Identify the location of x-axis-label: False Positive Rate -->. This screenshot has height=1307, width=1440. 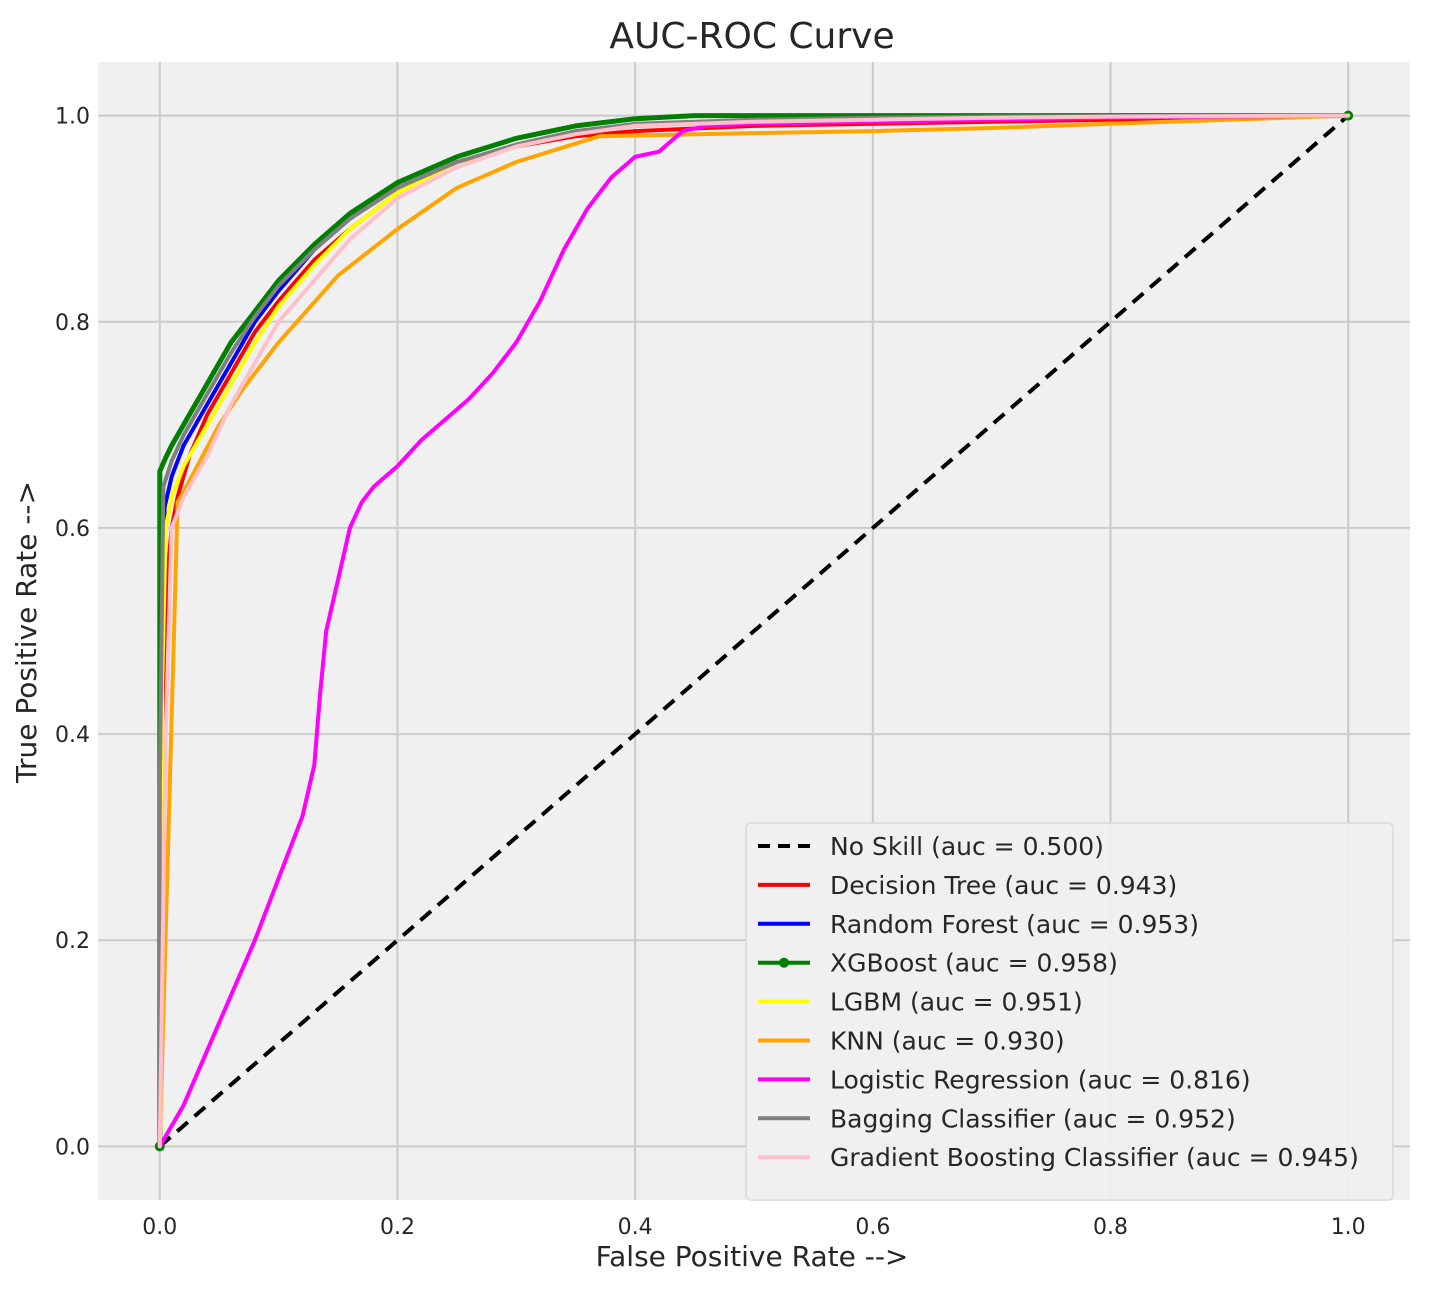
(752, 1256).